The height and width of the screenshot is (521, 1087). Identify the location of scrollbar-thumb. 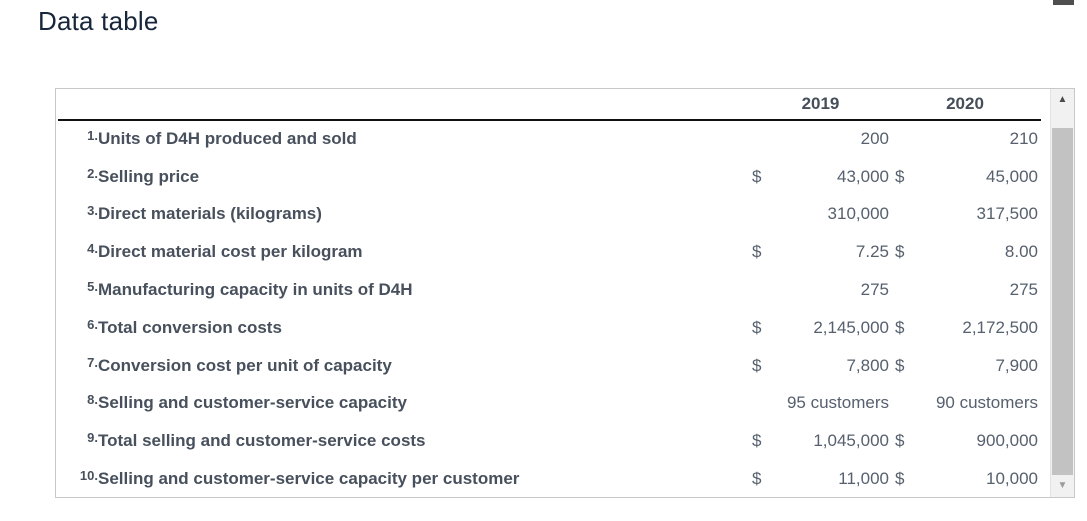
(1062, 301).